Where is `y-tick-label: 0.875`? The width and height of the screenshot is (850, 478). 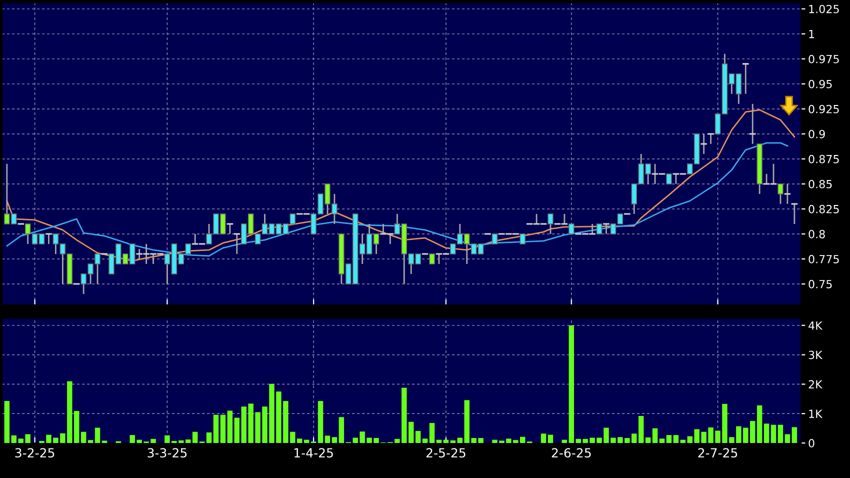 y-tick-label: 0.875 is located at coordinates (823, 159).